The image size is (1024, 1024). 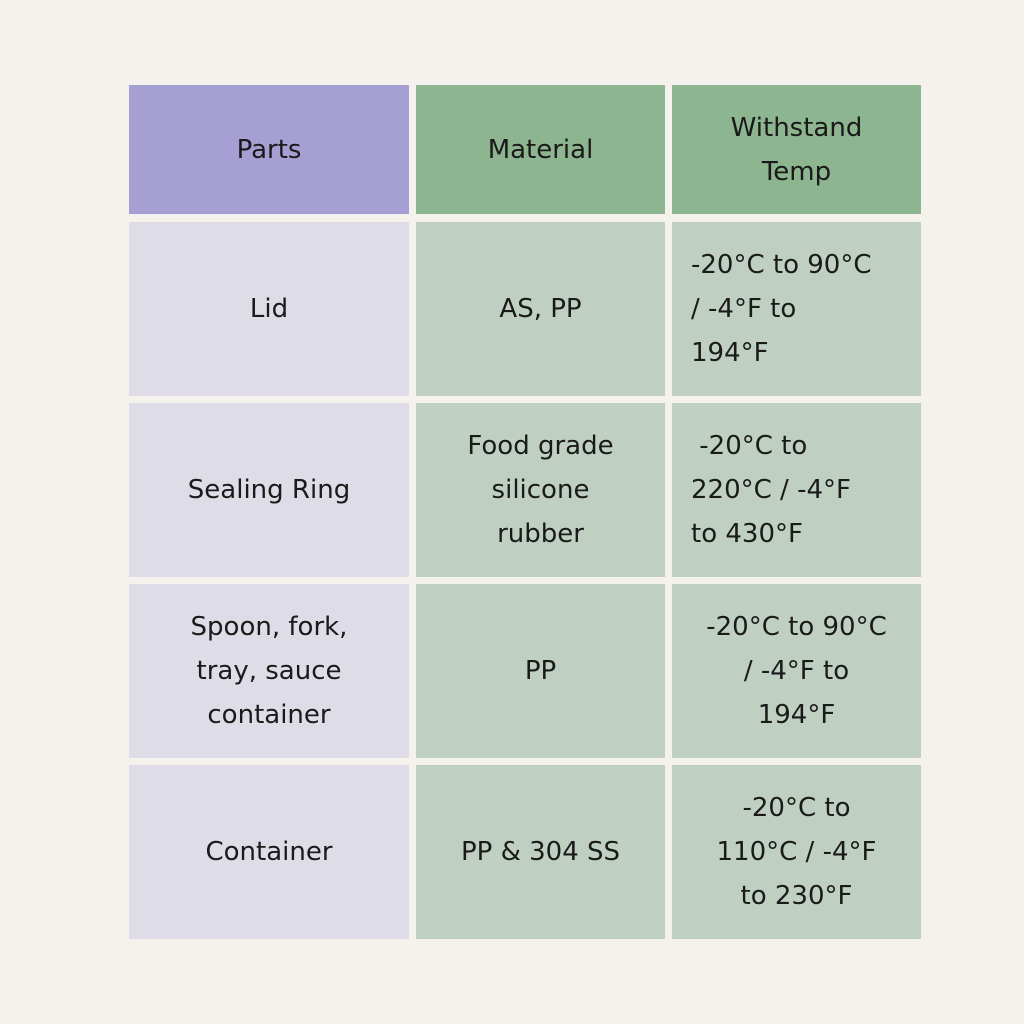 I want to click on header-label: Material, so click(x=540, y=149).